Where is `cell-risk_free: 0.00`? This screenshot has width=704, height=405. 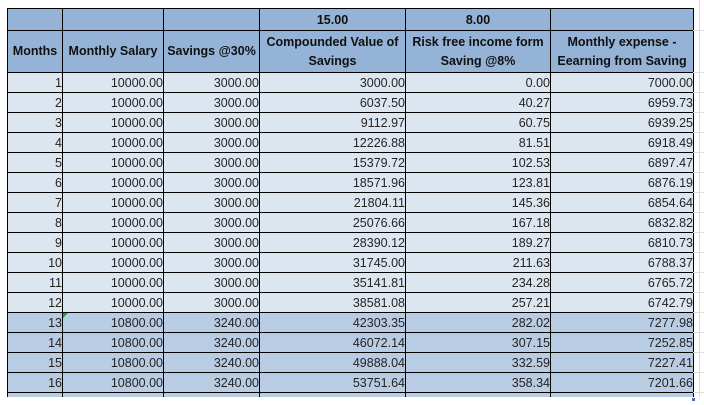
cell-risk_free: 0.00 is located at coordinates (478, 82).